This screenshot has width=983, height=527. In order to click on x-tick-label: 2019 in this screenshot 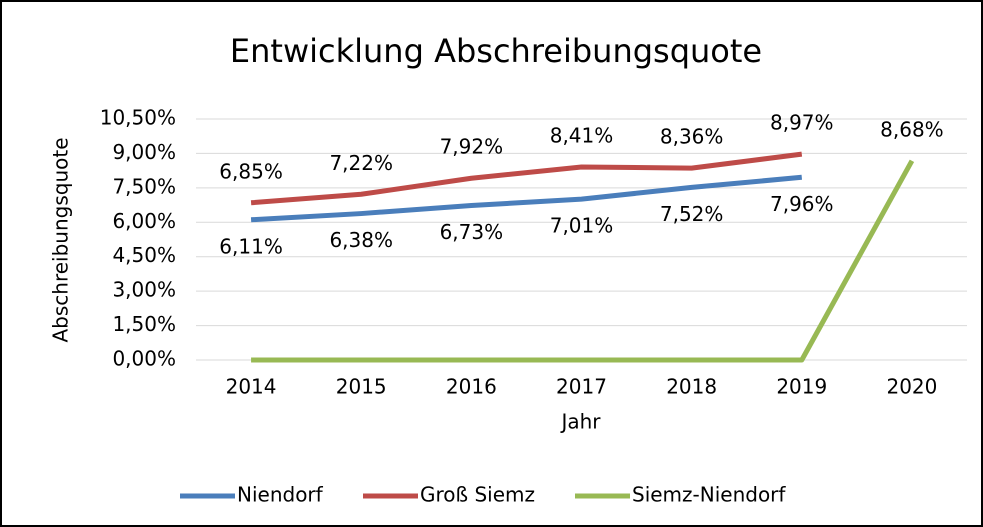, I will do `click(801, 387)`.